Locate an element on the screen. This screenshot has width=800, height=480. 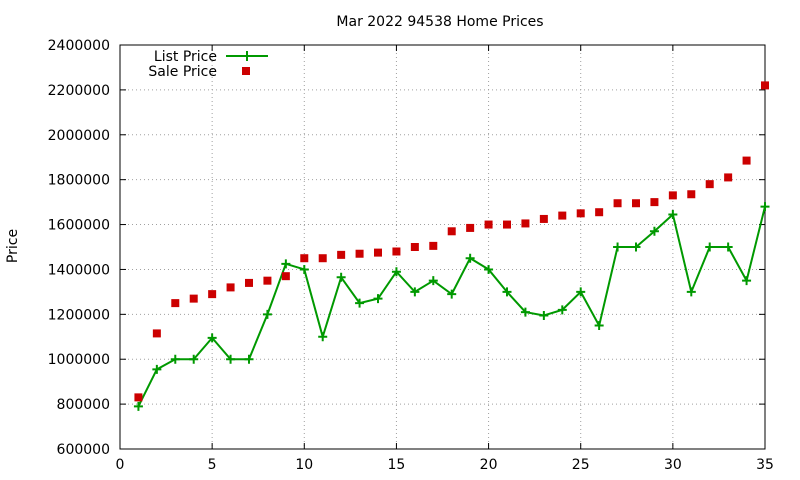
legend-marker-sale-price is located at coordinates (246, 71).